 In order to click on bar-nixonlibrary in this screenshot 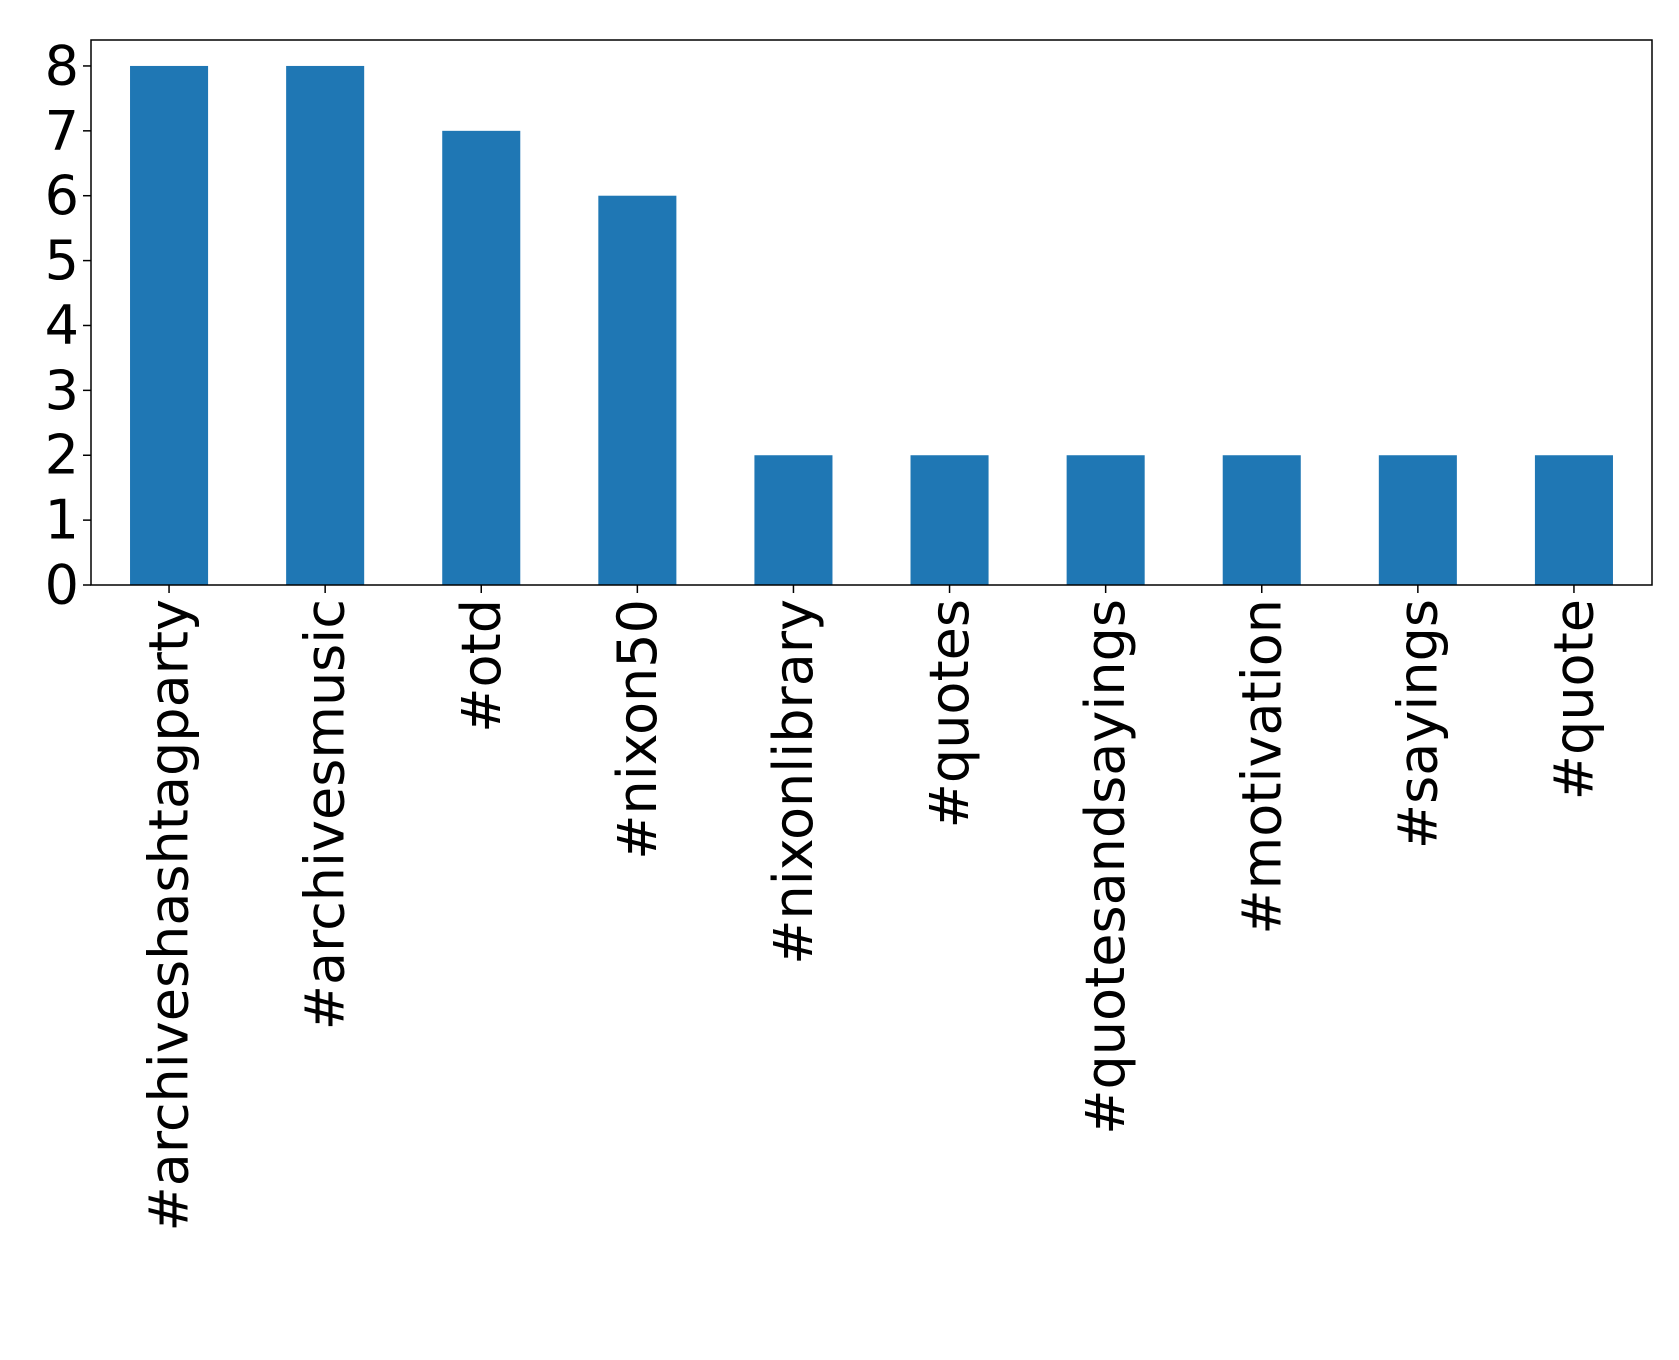, I will do `click(793, 520)`.